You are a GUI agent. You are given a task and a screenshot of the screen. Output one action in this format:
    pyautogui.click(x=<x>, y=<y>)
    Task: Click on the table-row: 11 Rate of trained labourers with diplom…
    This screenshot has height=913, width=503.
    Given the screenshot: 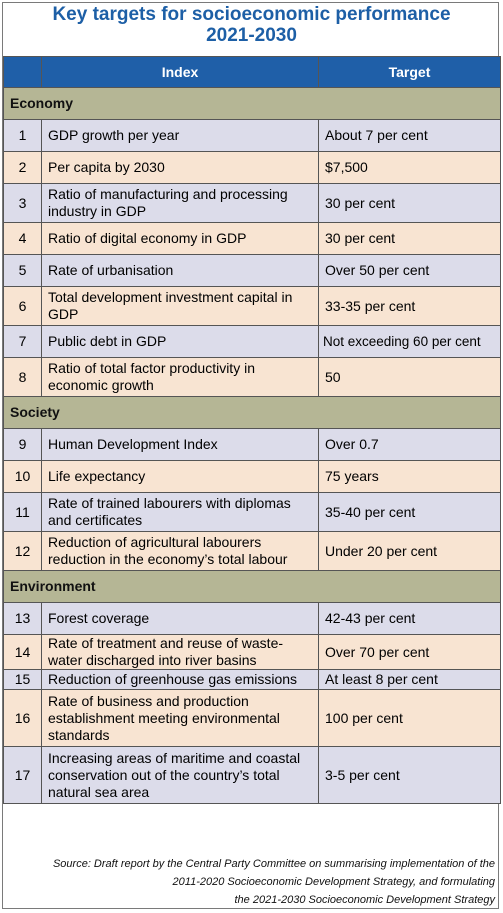 What is the action you would take?
    pyautogui.click(x=252, y=512)
    